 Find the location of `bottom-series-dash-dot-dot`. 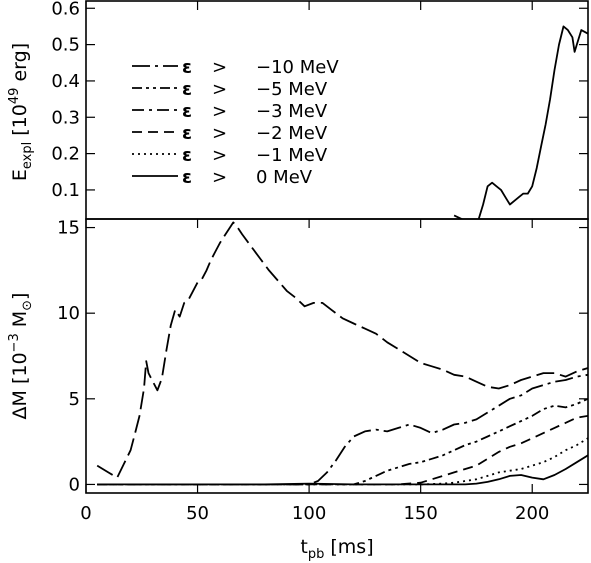

bottom-series-dash-dot-dot is located at coordinates (342, 441).